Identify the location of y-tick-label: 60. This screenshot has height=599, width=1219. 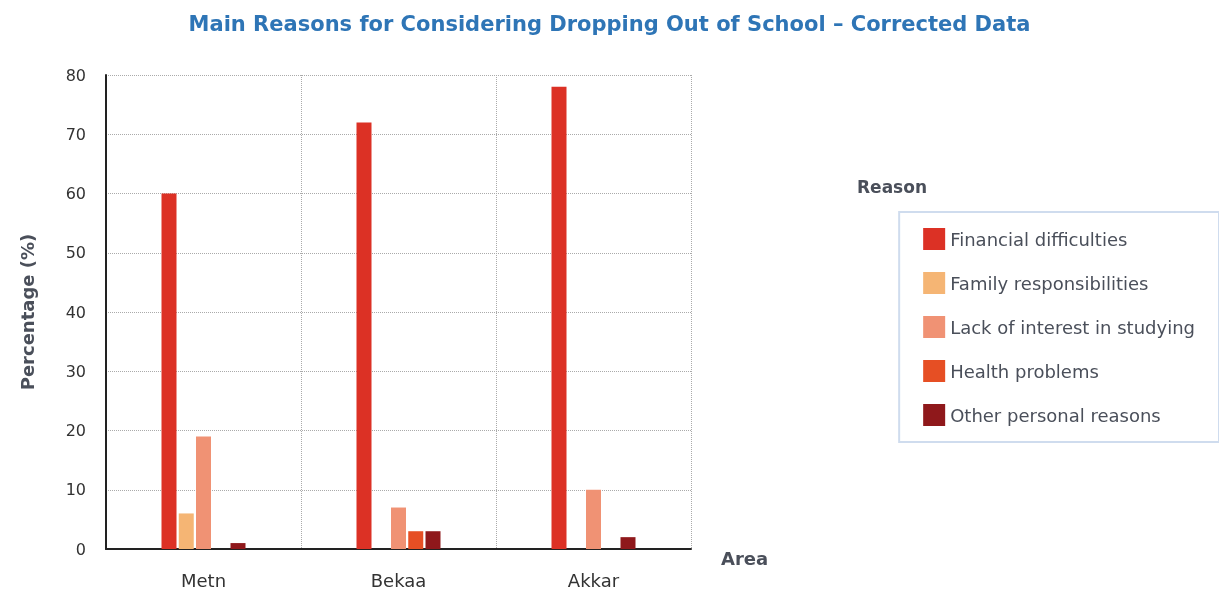
(75, 193).